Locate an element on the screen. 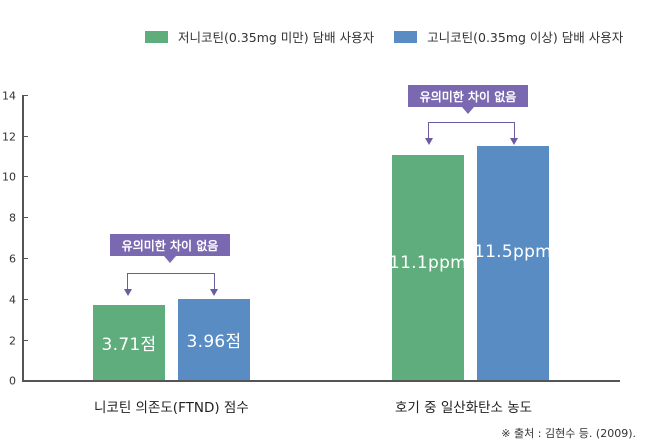 The width and height of the screenshot is (658, 446). y-tick-label: 8 is located at coordinates (12, 218).